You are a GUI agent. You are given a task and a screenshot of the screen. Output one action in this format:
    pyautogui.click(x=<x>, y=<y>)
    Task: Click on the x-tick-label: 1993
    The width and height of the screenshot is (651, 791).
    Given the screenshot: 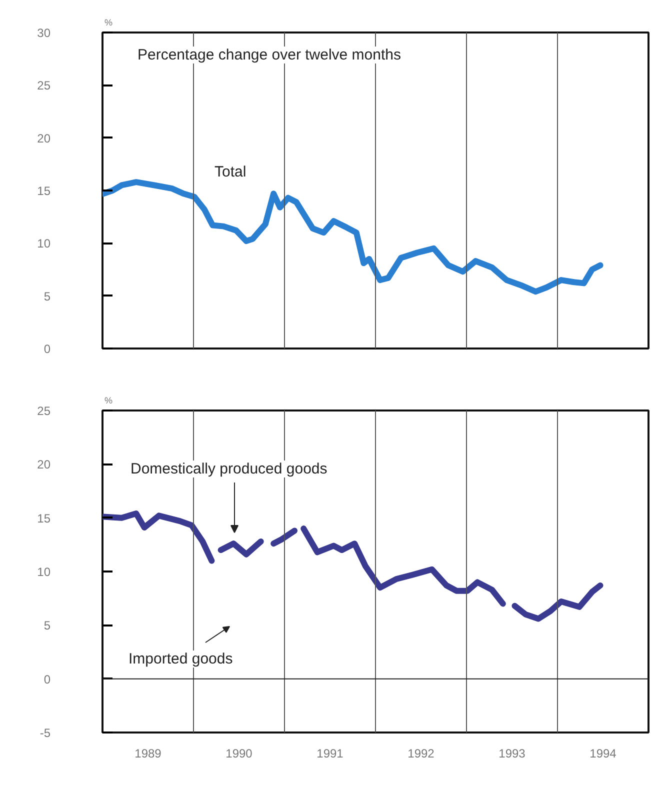 What is the action you would take?
    pyautogui.click(x=512, y=753)
    